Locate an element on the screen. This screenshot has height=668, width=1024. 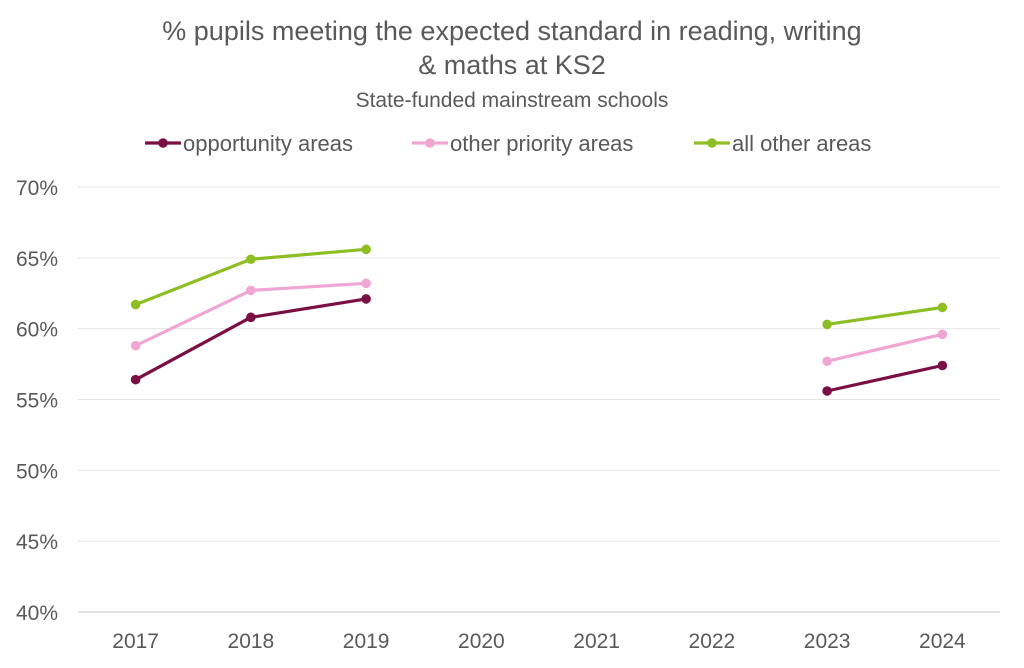
y-axis: 70% 65% 60% 55% 50% 45% 40% is located at coordinates (37, 401).